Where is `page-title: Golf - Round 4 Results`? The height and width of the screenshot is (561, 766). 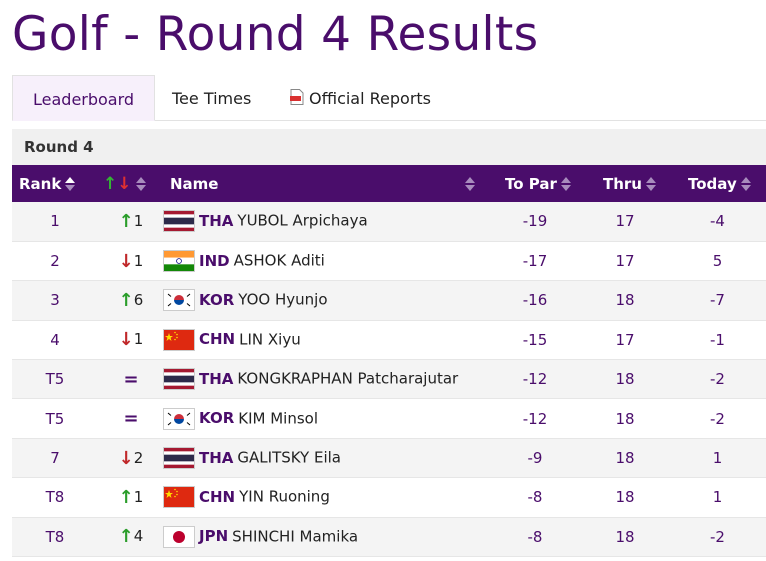 page-title: Golf - Round 4 Results is located at coordinates (275, 34).